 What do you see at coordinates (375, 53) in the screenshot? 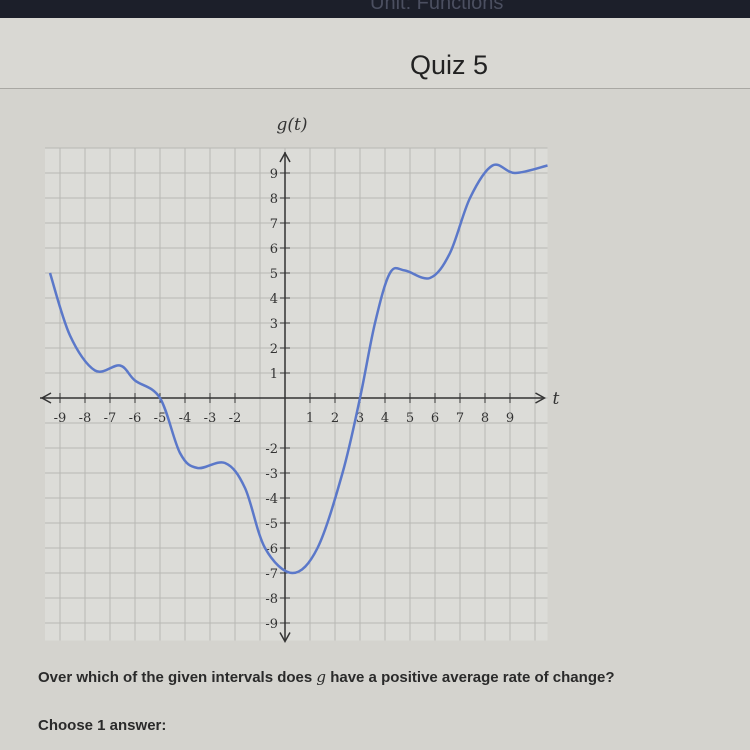
I see `header: Quiz 5` at bounding box center [375, 53].